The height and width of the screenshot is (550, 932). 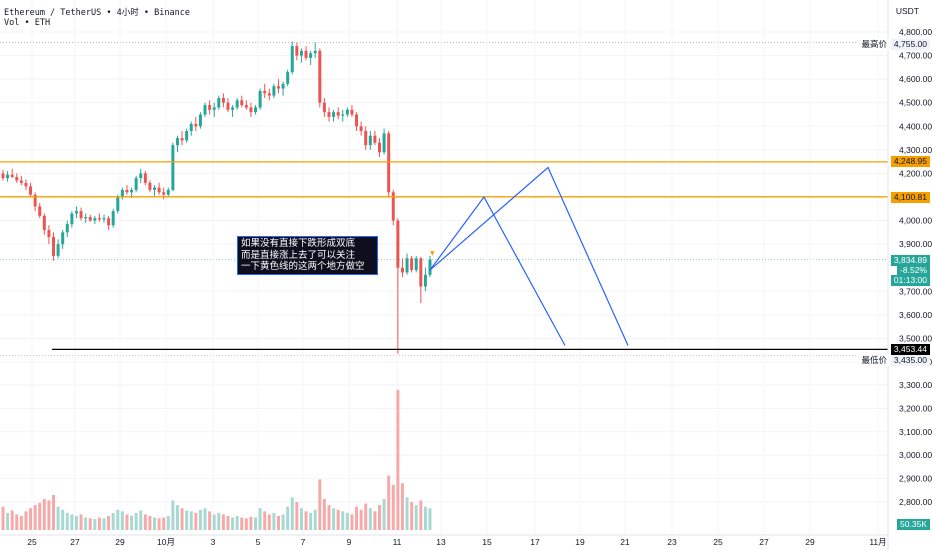 I want to click on time-tick-label: 27, so click(x=75, y=542).